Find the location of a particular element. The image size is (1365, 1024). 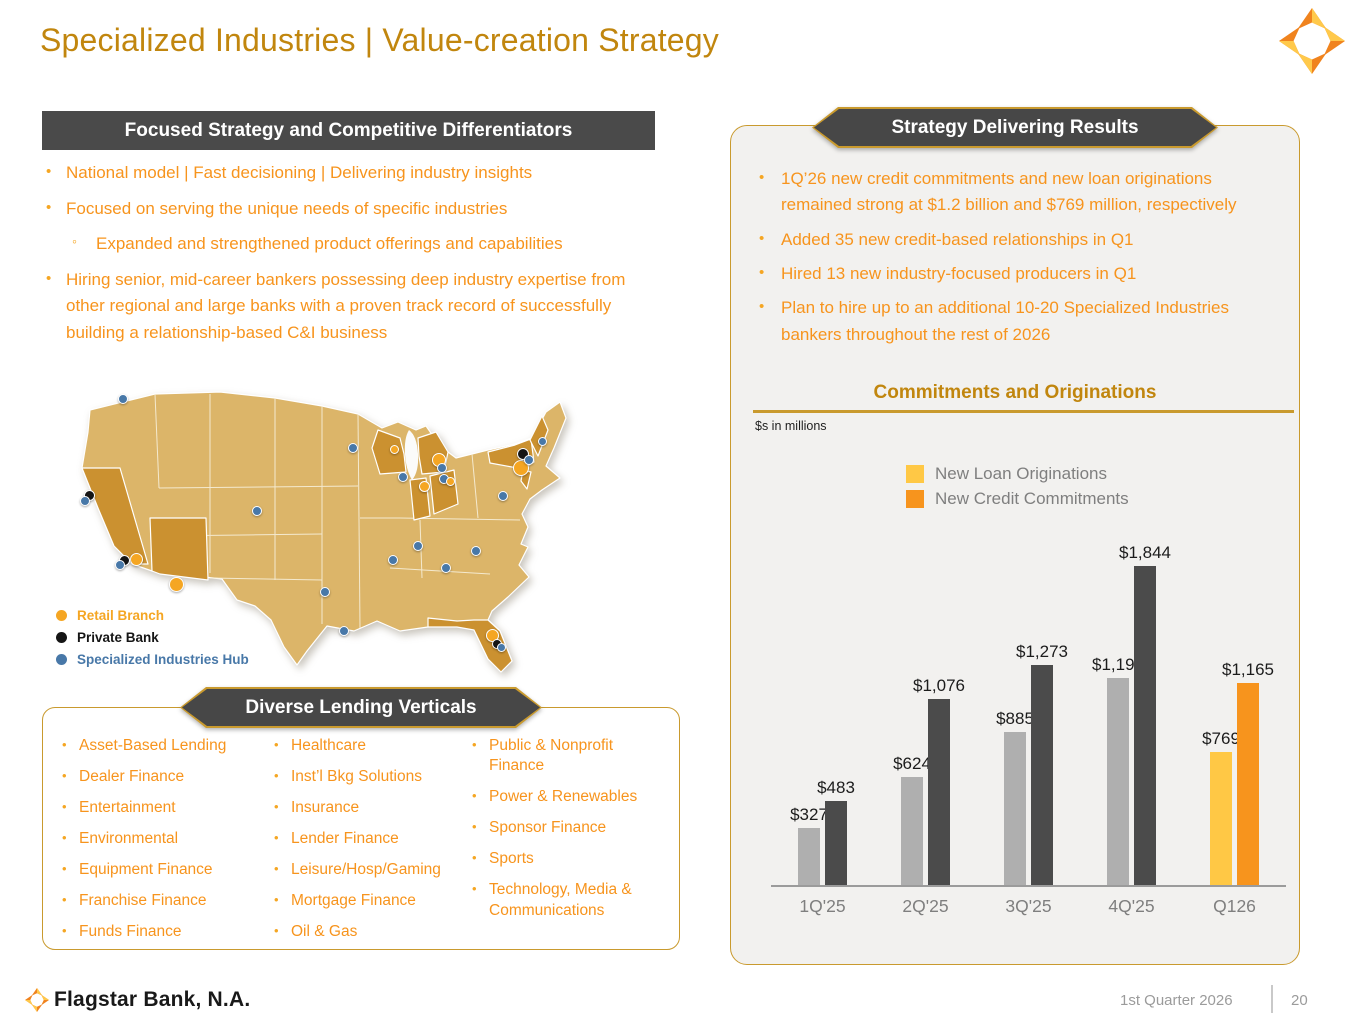

bar-column: $1,195 is located at coordinates (1118, 770).